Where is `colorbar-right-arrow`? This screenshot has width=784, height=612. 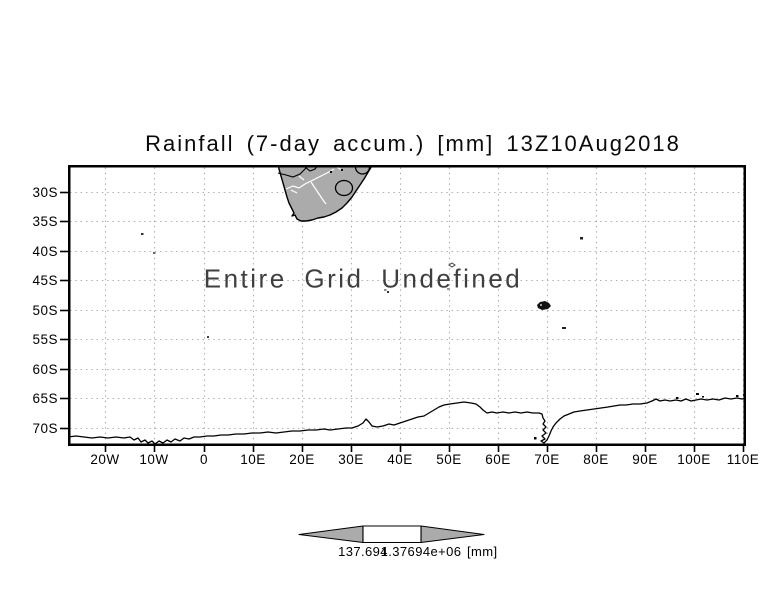 colorbar-right-arrow is located at coordinates (452, 534).